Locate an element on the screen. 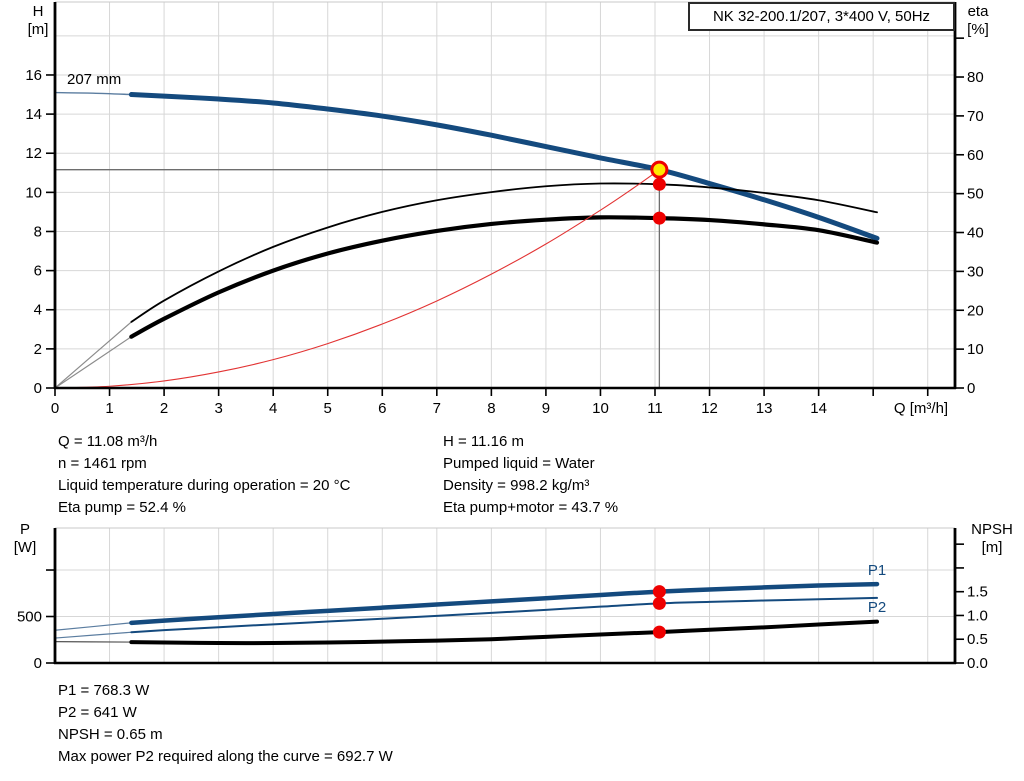 This screenshot has height=781, width=1024. npsh-curve is located at coordinates (504, 632).